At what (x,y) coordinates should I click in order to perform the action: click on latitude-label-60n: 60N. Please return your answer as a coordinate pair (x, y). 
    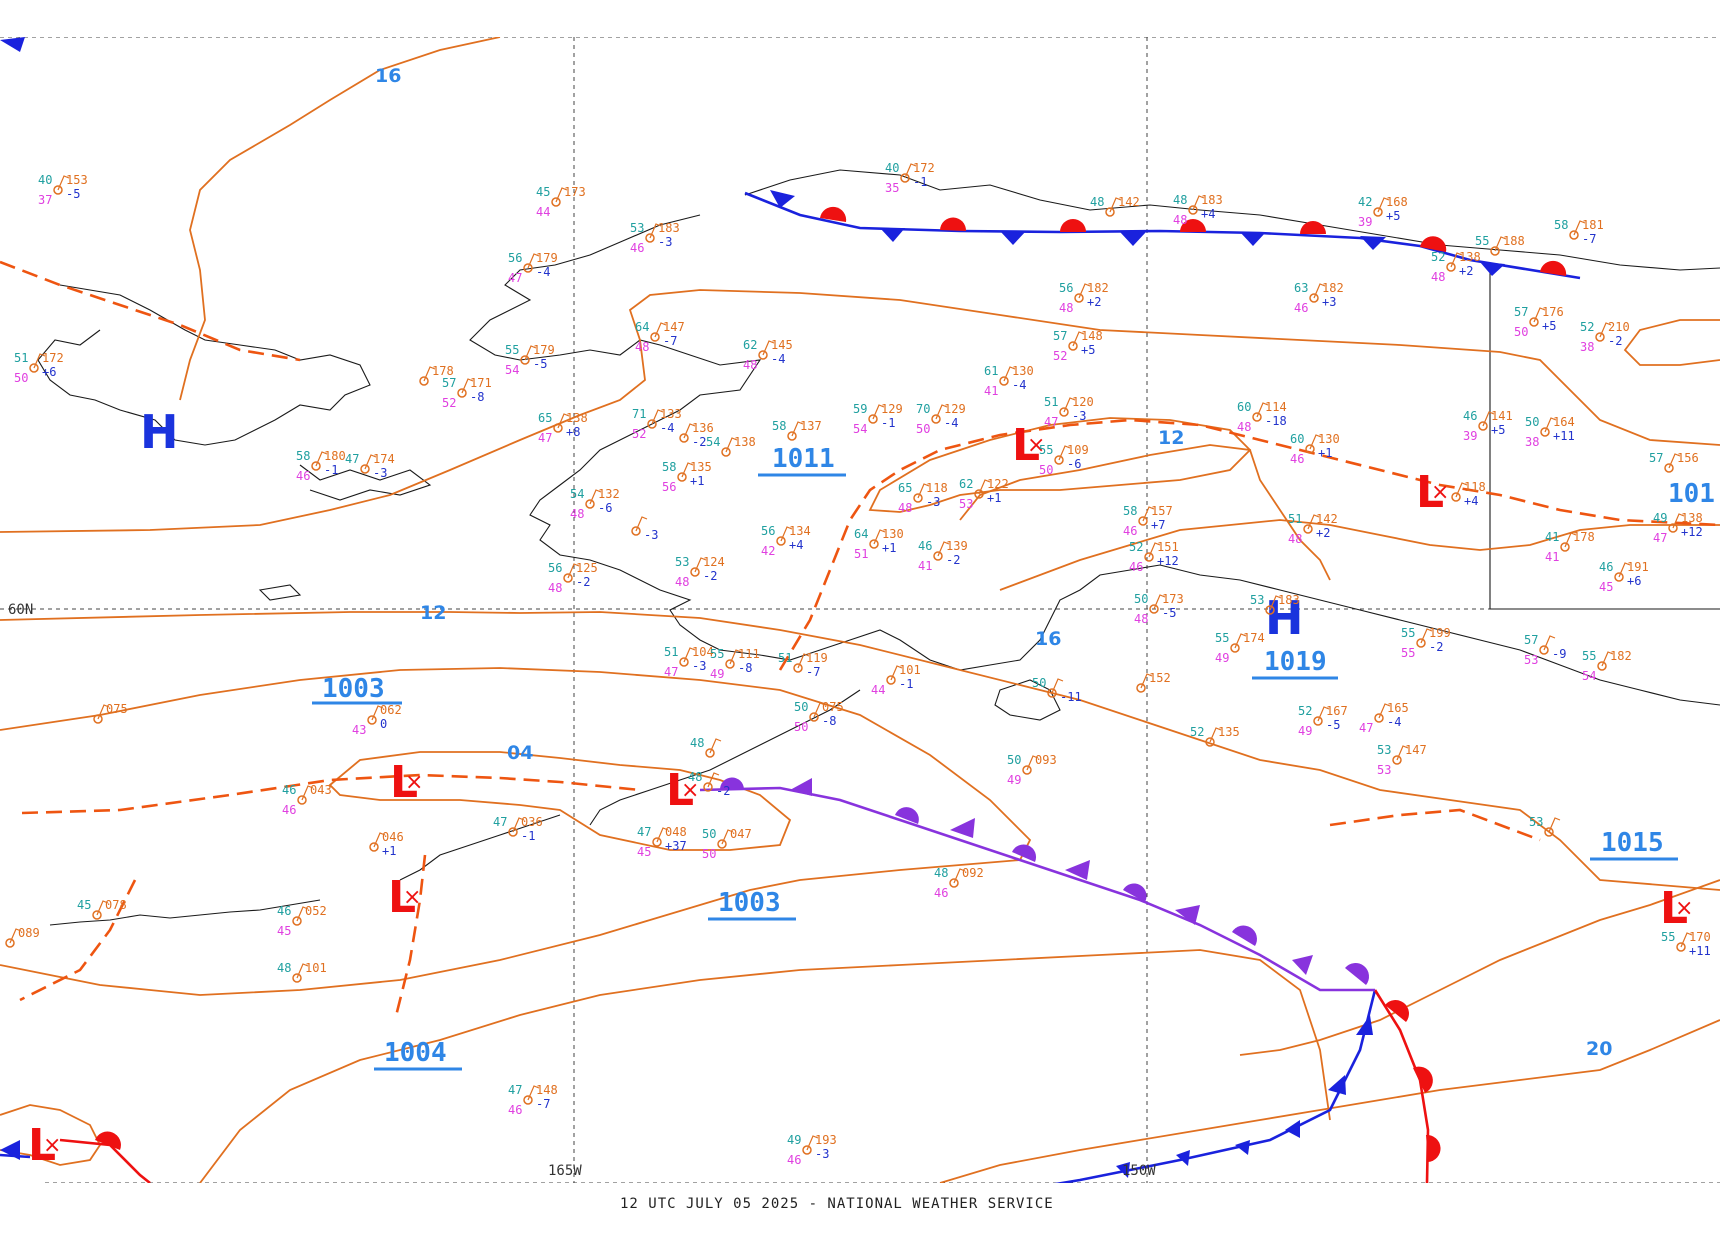
    Looking at the image, I should click on (20, 610).